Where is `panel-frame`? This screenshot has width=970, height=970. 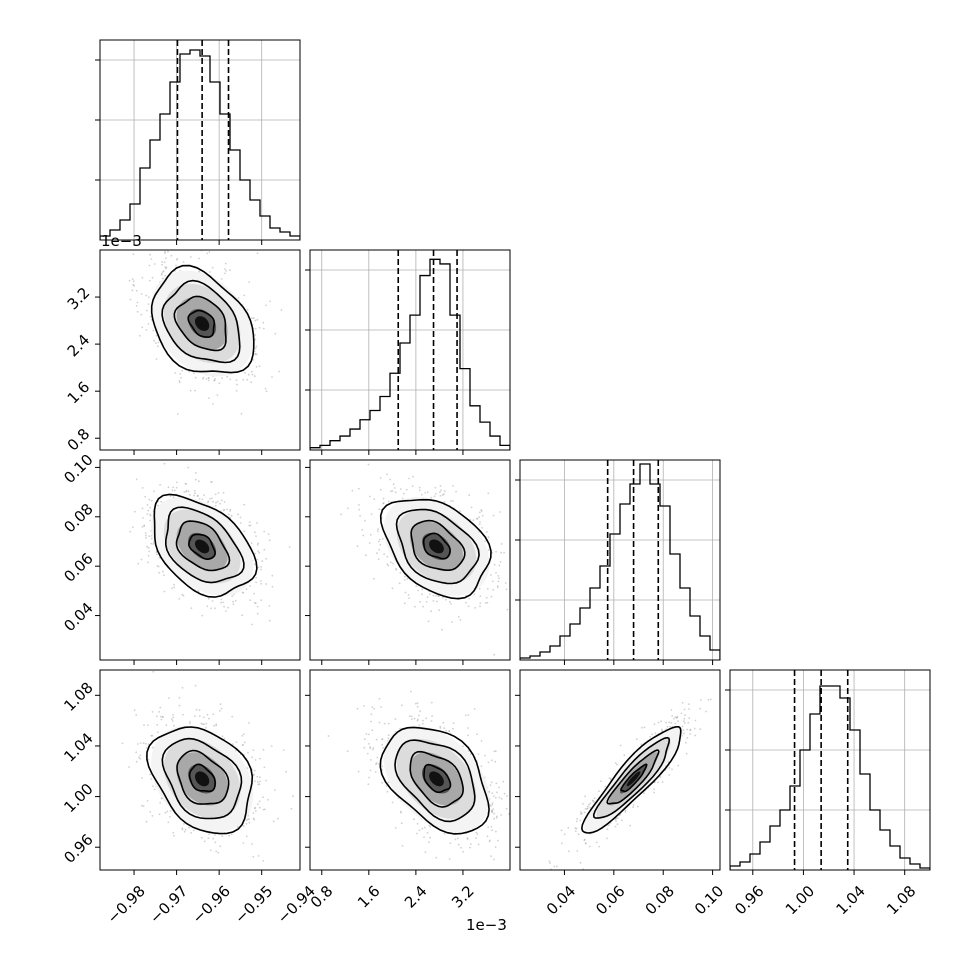 panel-frame is located at coordinates (200, 350).